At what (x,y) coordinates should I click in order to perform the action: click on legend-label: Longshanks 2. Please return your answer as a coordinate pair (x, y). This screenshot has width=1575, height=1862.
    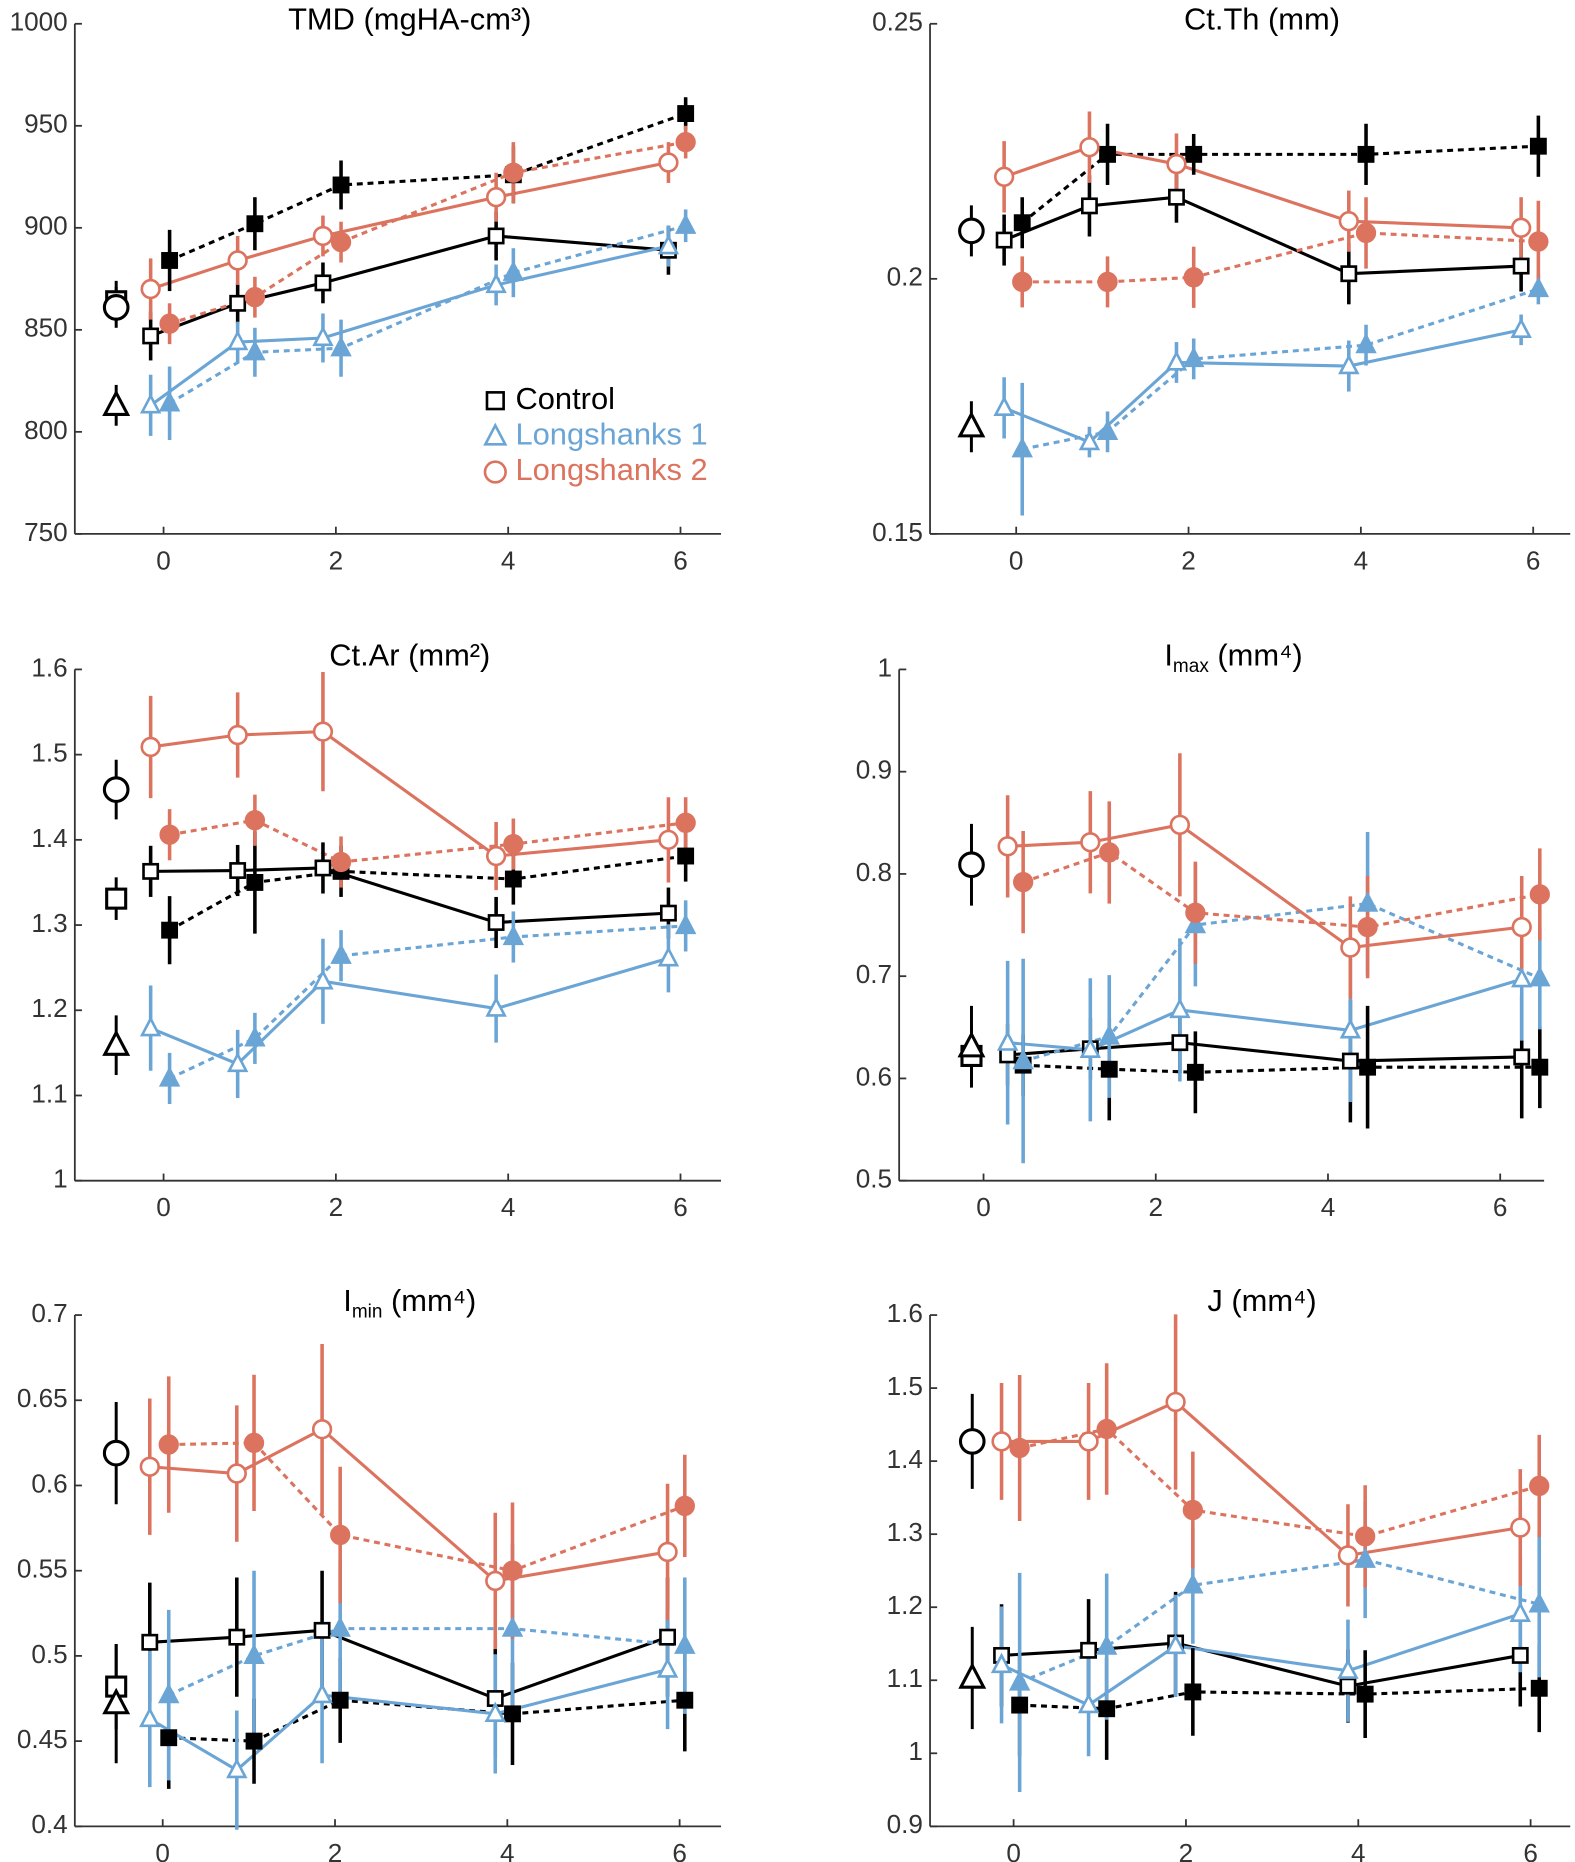
    Looking at the image, I should click on (611, 469).